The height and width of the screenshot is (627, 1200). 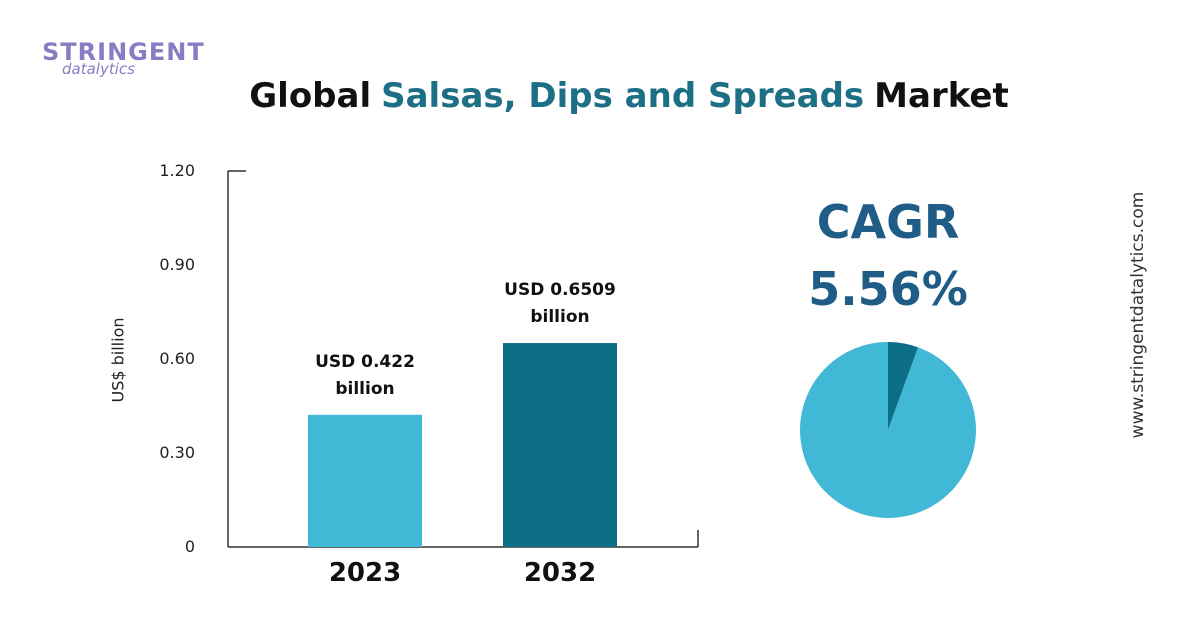 I want to click on value-label: USD 0.422 billion, so click(x=365, y=375).